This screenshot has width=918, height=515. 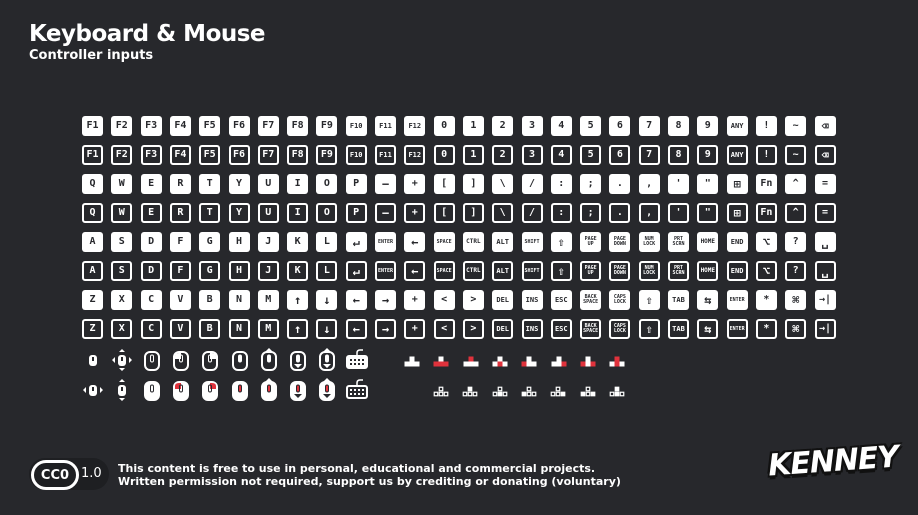 I want to click on key-outline: INS, so click(x=532, y=329).